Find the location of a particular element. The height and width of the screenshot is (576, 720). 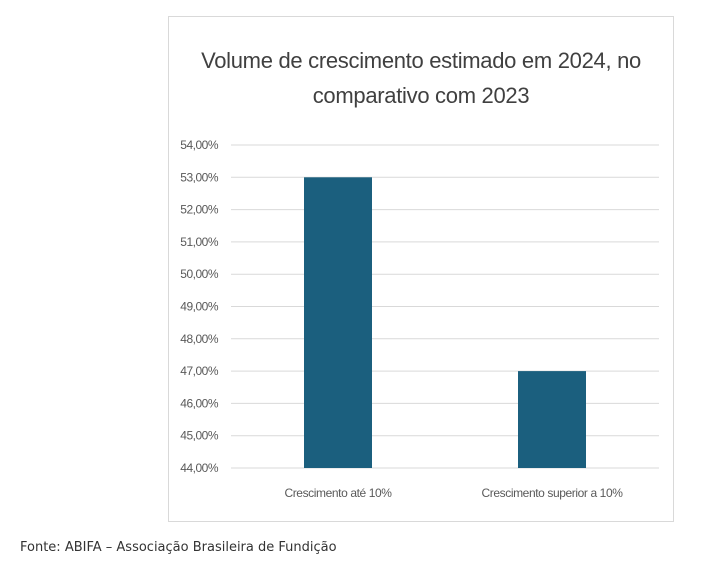

y-tick-label: 53,00% is located at coordinates (199, 177).